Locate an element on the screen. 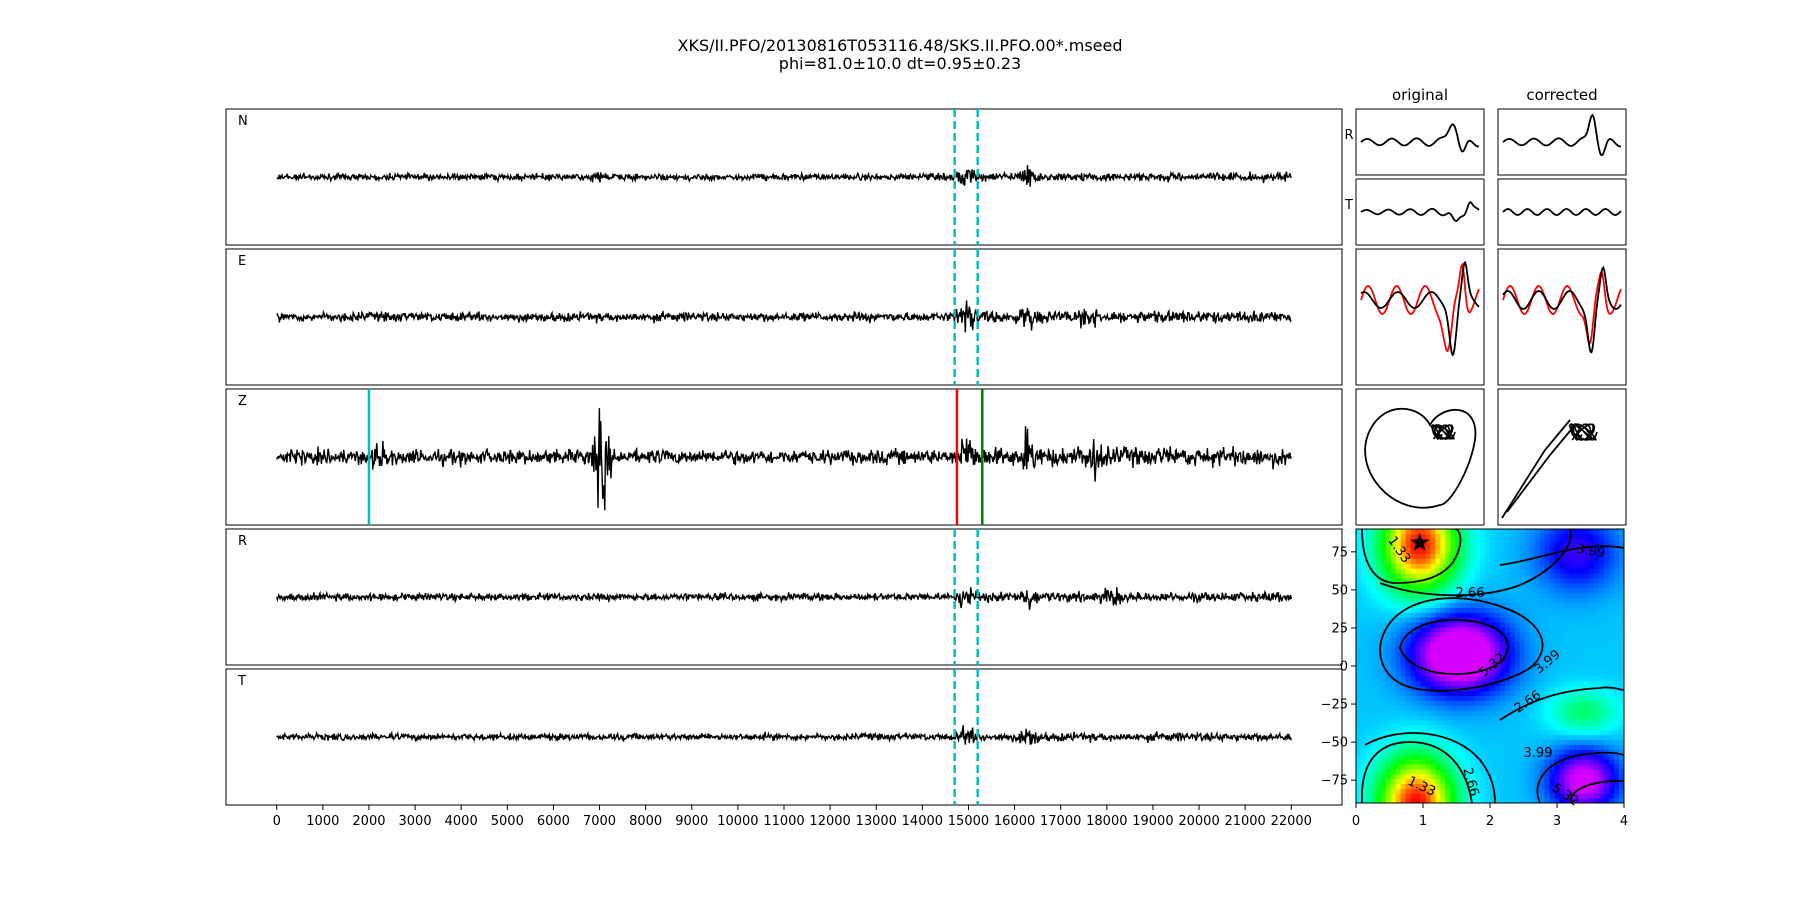 The height and width of the screenshot is (900, 1800). corrected-r-wave is located at coordinates (1562, 135).